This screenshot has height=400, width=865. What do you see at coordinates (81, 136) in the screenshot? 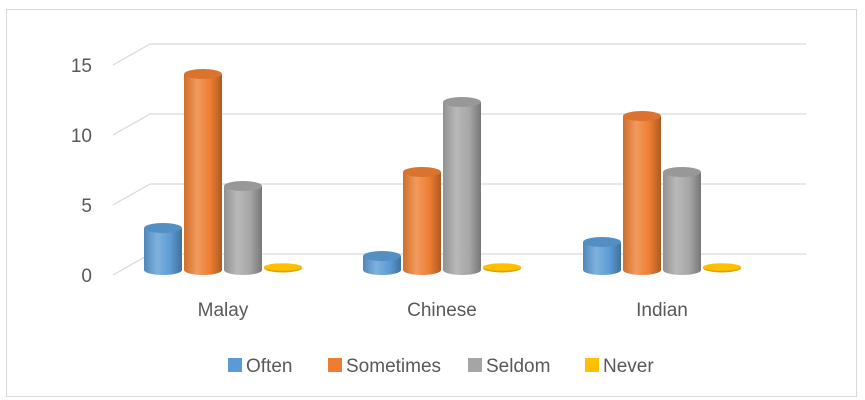
I see `y-tick-label: 10` at bounding box center [81, 136].